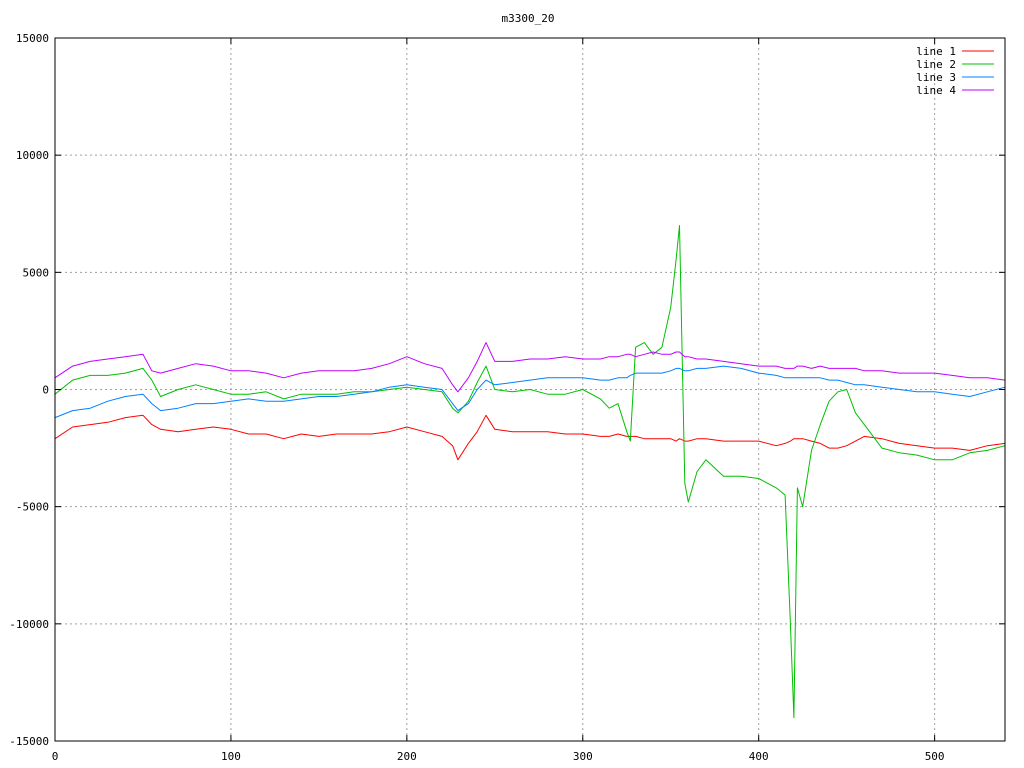 This screenshot has width=1024, height=768. Describe the element at coordinates (32, 155) in the screenshot. I see `y-tick-label: 10000` at that location.